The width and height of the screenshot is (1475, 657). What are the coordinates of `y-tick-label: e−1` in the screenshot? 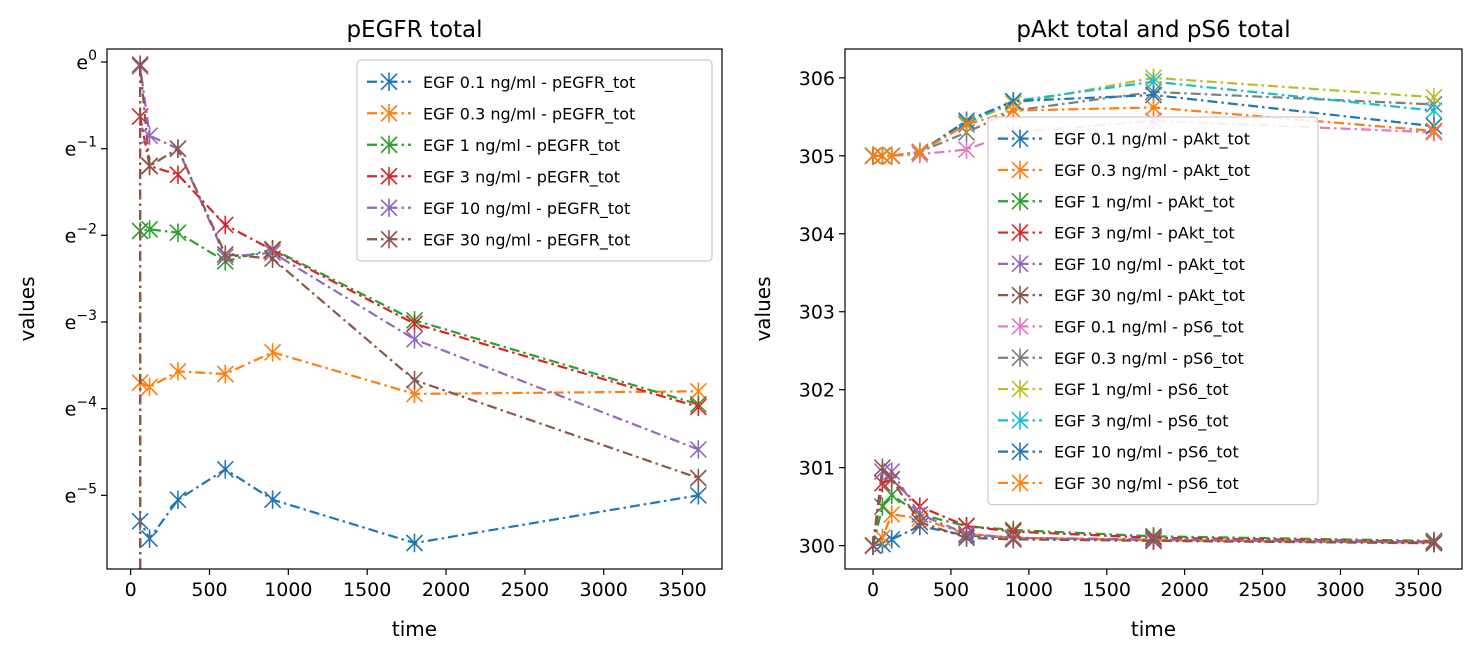 It's located at (81, 148).